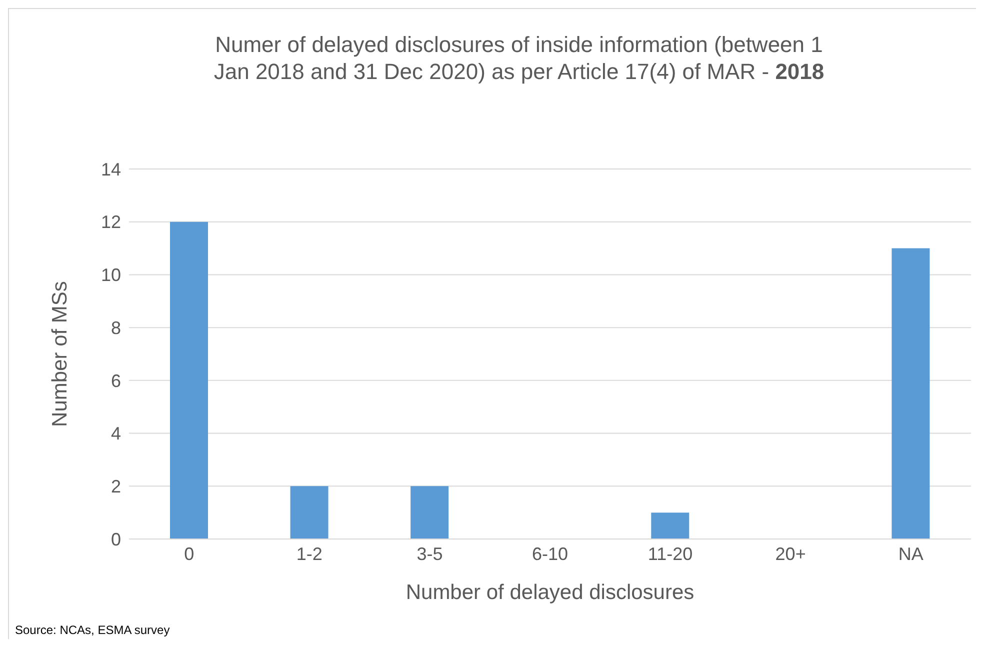 The image size is (983, 646). What do you see at coordinates (115, 539) in the screenshot?
I see `y-tick-label: 0` at bounding box center [115, 539].